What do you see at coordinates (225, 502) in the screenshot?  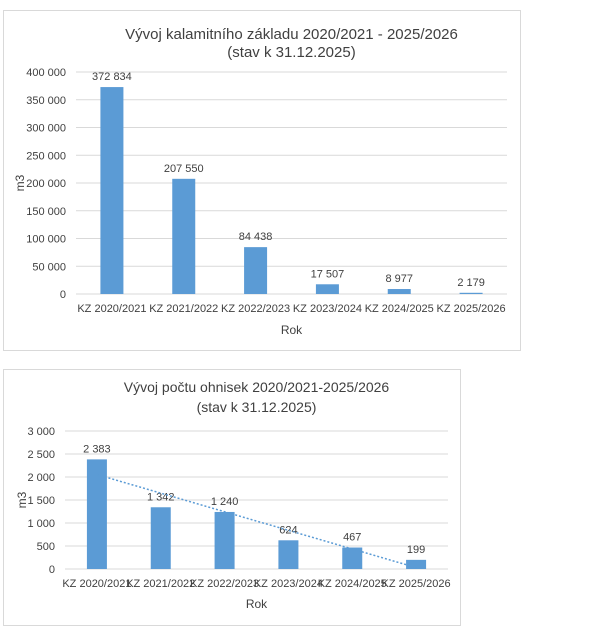 I see `data-label: 1 240` at bounding box center [225, 502].